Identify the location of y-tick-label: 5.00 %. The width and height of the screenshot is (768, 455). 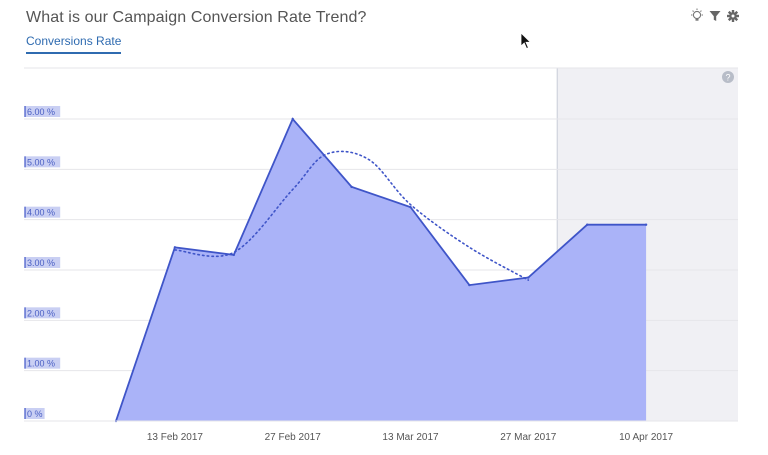
(41, 162).